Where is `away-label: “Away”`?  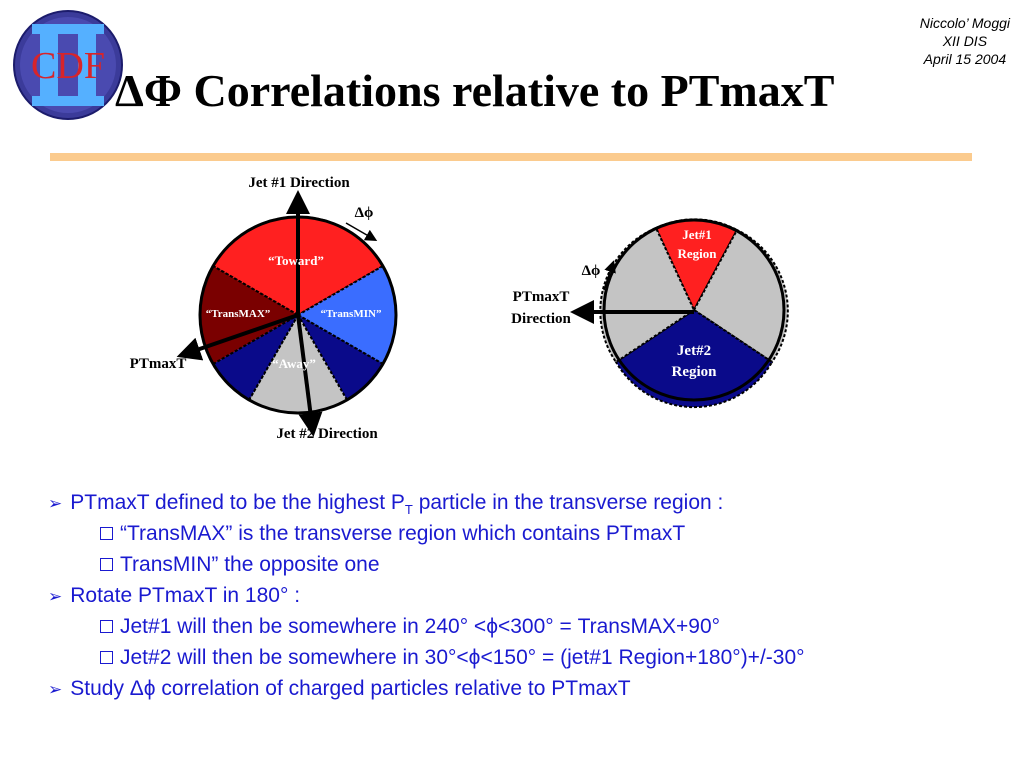 away-label: “Away” is located at coordinates (294, 363).